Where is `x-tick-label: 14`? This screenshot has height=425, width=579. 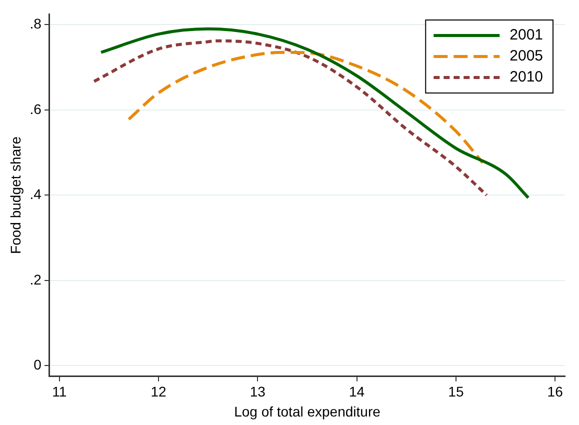 x-tick-label: 14 is located at coordinates (357, 392).